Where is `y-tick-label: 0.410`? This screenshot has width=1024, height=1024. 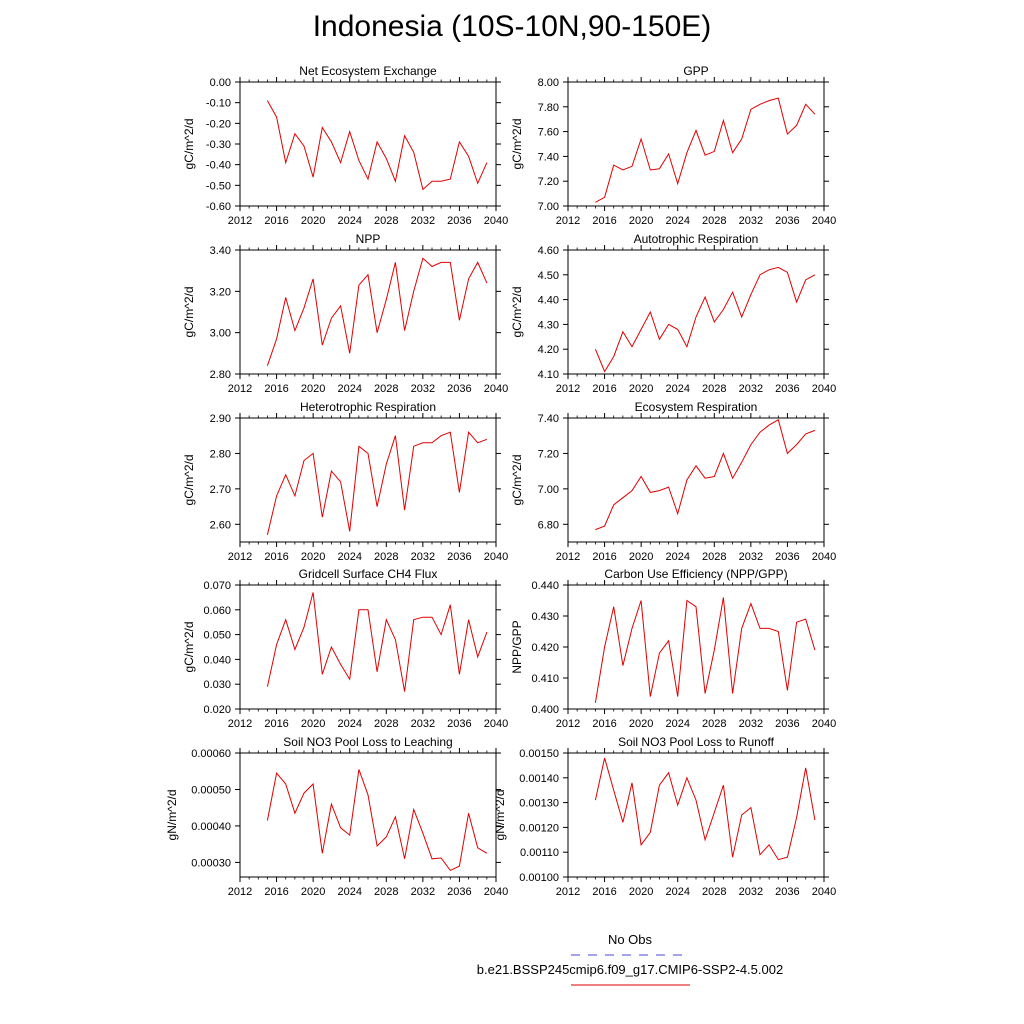 y-tick-label: 0.410 is located at coordinates (545, 679).